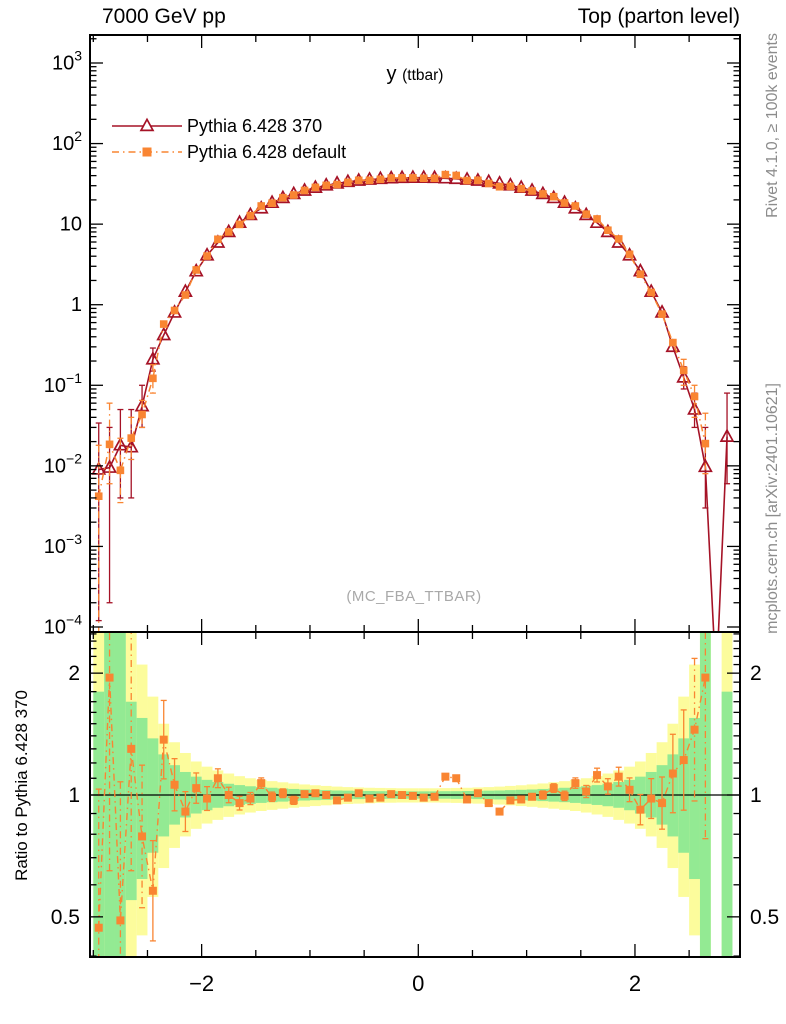 This screenshot has width=786, height=1024. What do you see at coordinates (147, 137) in the screenshot?
I see `legend-marker-samples` at bounding box center [147, 137].